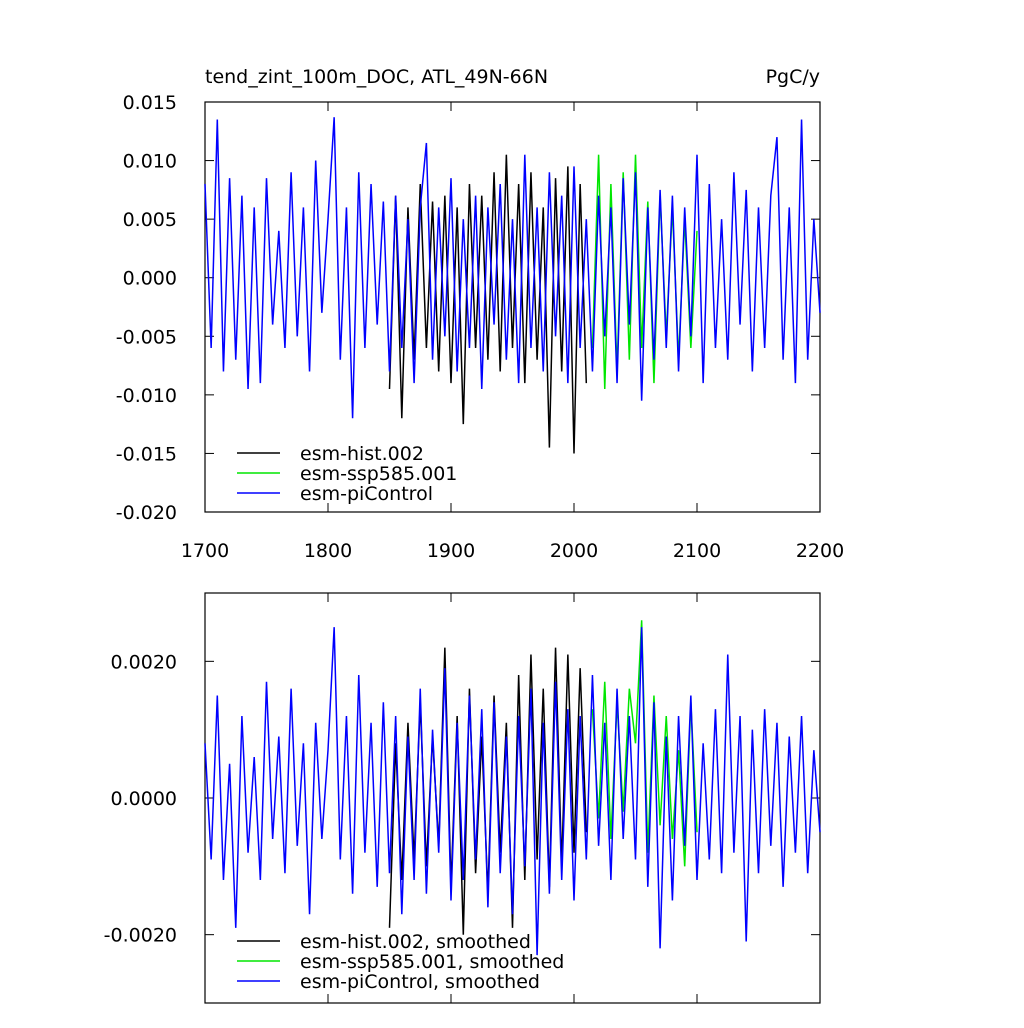  What do you see at coordinates (146, 337) in the screenshot?
I see `y-tick-label: -0.005` at bounding box center [146, 337].